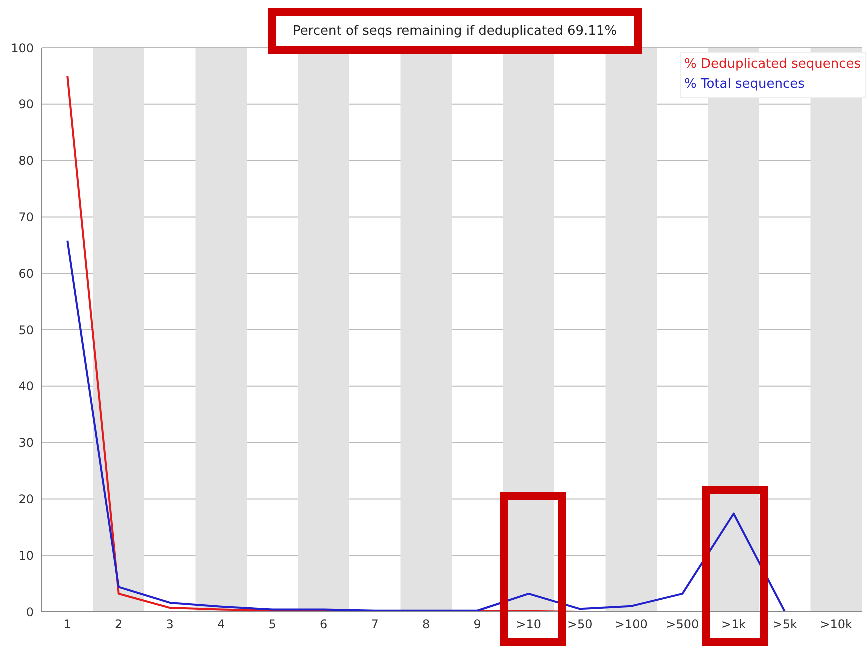  What do you see at coordinates (170, 625) in the screenshot?
I see `x-tick-label: 3` at bounding box center [170, 625].